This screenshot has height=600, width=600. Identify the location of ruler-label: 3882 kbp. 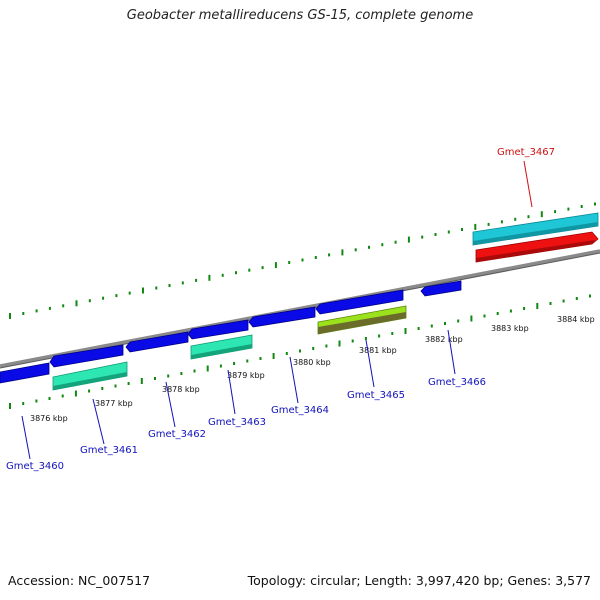
(444, 339).